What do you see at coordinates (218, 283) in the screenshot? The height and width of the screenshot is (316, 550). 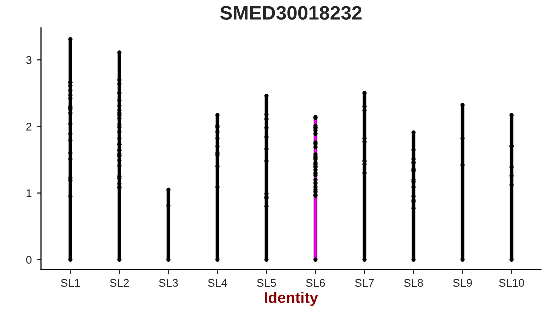 I see `x-tick-label: SL4` at bounding box center [218, 283].